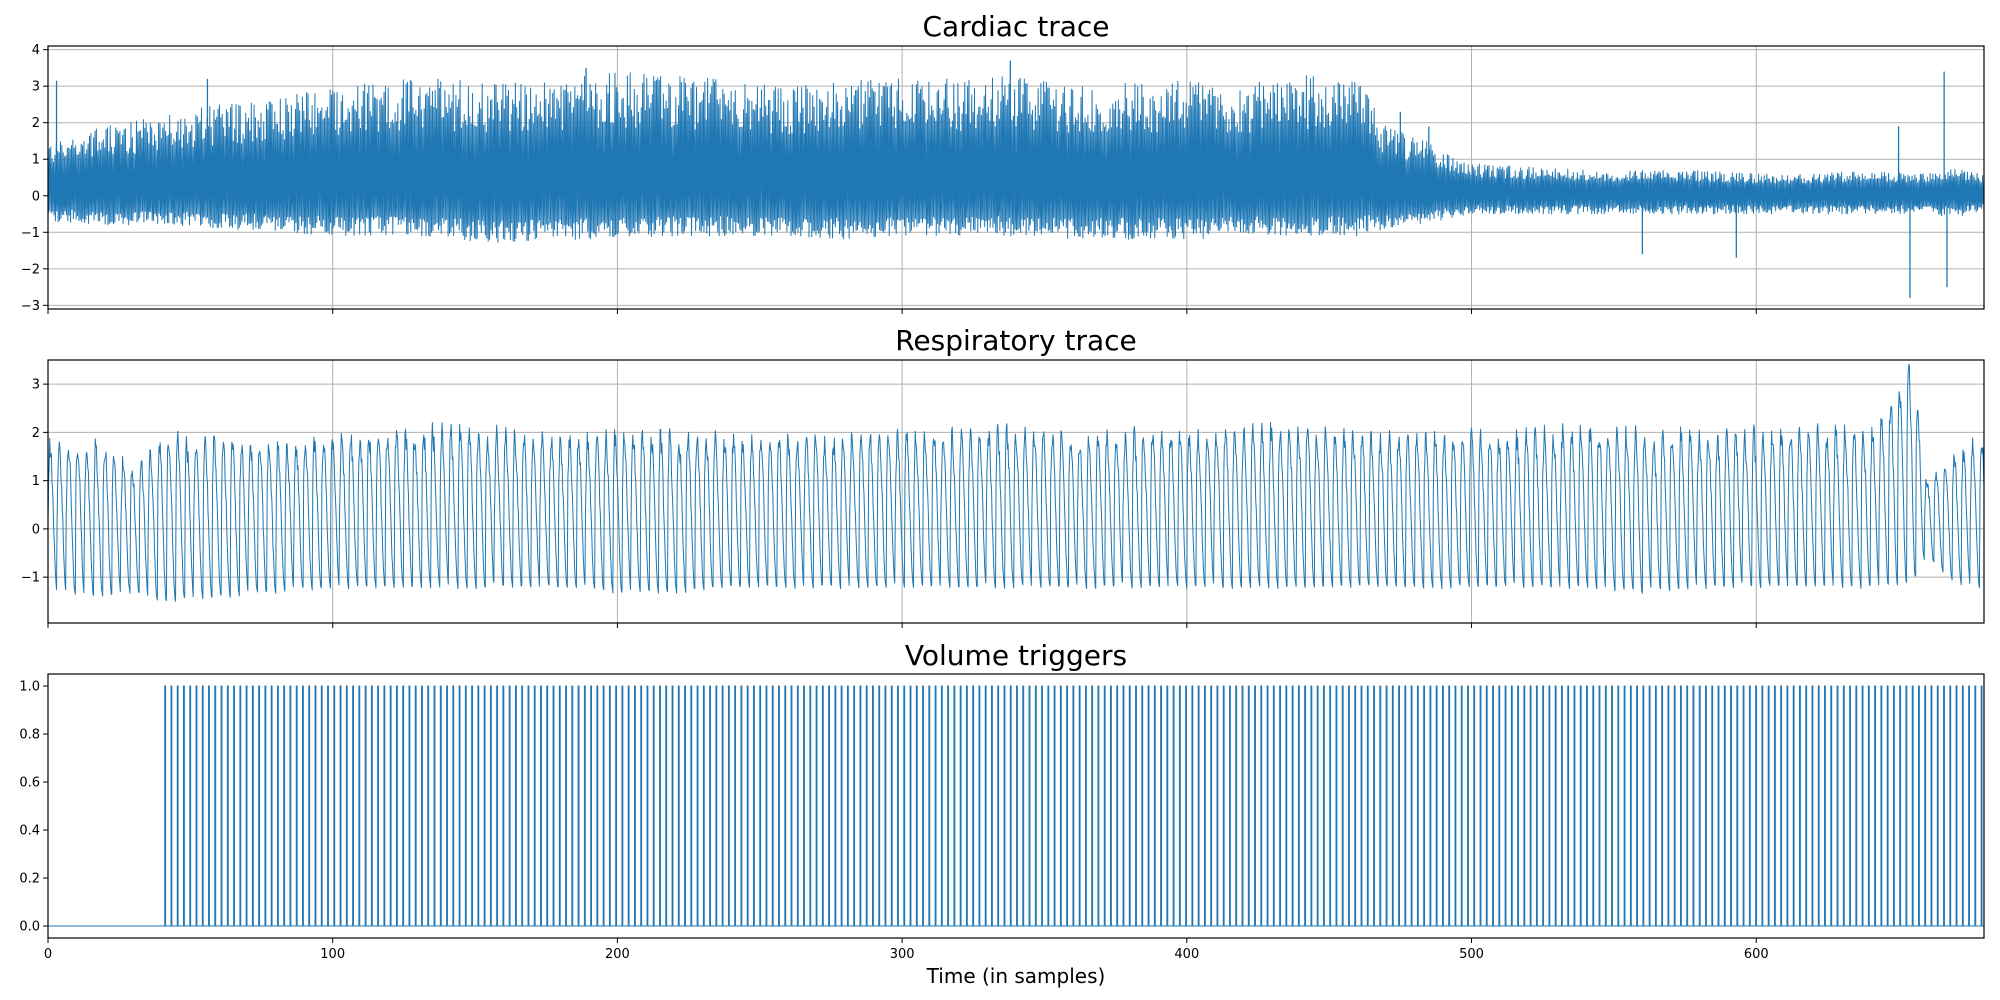 The height and width of the screenshot is (1000, 2000). Describe the element at coordinates (1471, 954) in the screenshot. I see `x-tick-label: 500` at that location.